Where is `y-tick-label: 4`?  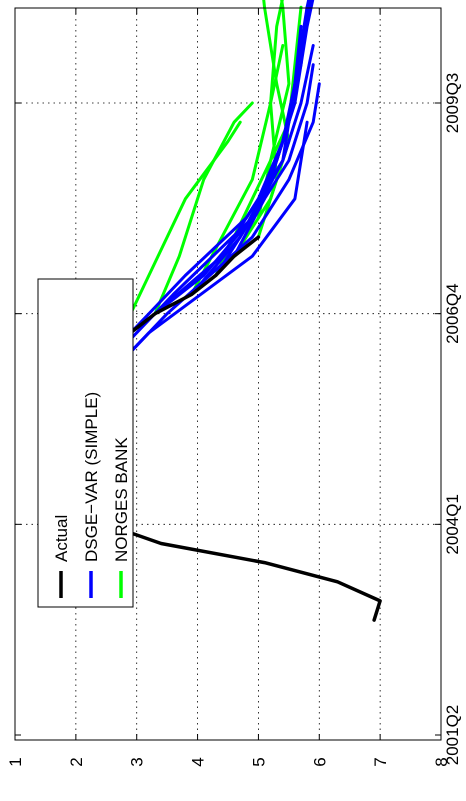
y-tick-label: 4 is located at coordinates (198, 761).